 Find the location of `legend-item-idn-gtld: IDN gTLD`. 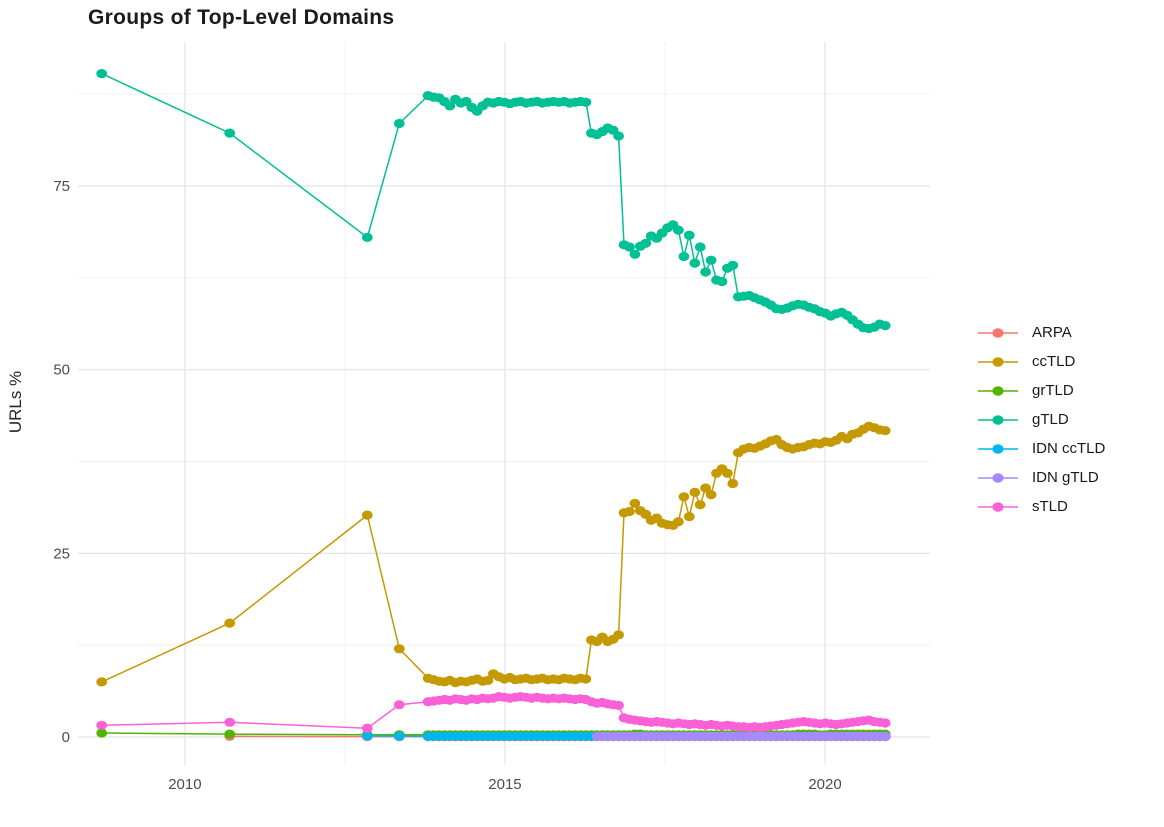

legend-item-idn-gtld: IDN gTLD is located at coordinates (1040, 477).